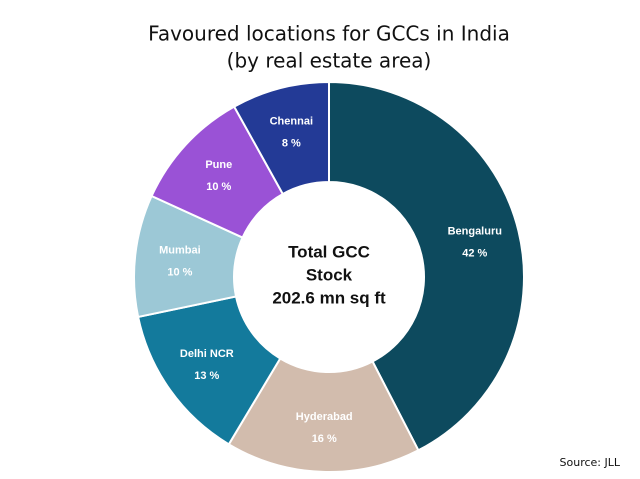 Image resolution: width=640 pixels, height=479 pixels. I want to click on slice-value-label: 8 %, so click(291, 144).